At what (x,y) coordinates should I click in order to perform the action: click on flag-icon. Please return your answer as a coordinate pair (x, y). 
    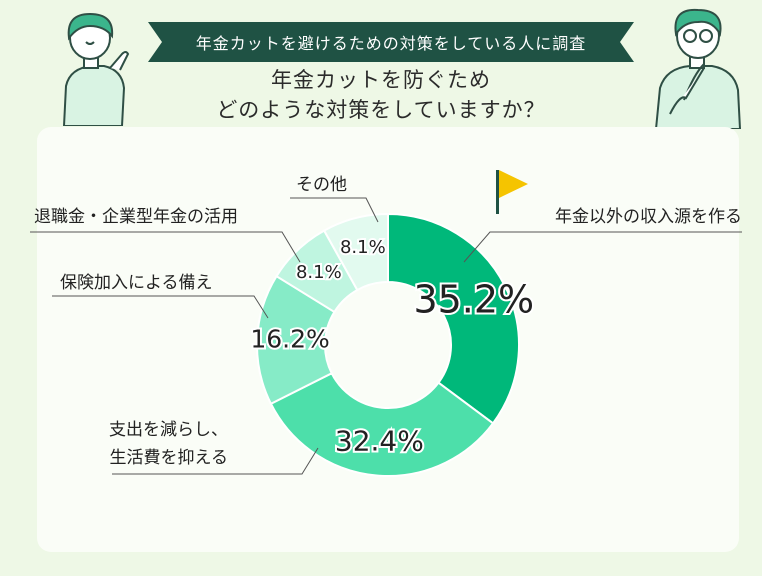
    Looking at the image, I should click on (512, 192).